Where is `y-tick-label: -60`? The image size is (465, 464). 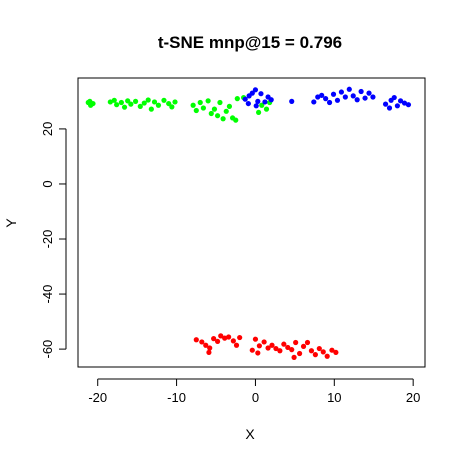 y-tick-label: -60 is located at coordinates (47, 349).